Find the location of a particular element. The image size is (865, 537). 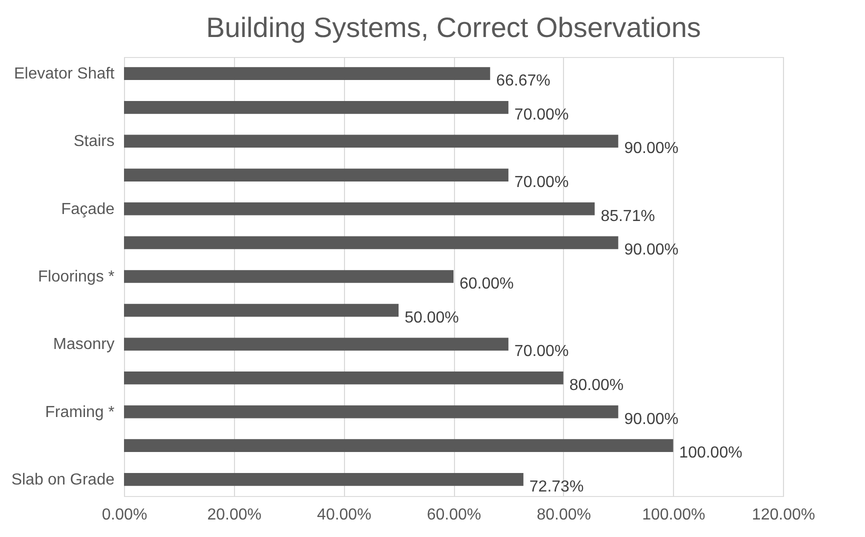

data-label: 50.00% is located at coordinates (431, 317).